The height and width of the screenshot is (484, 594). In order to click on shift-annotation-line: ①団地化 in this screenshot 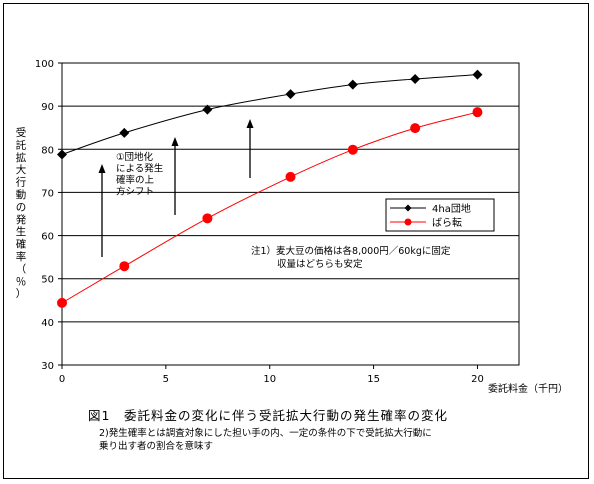, I will do `click(135, 157)`.